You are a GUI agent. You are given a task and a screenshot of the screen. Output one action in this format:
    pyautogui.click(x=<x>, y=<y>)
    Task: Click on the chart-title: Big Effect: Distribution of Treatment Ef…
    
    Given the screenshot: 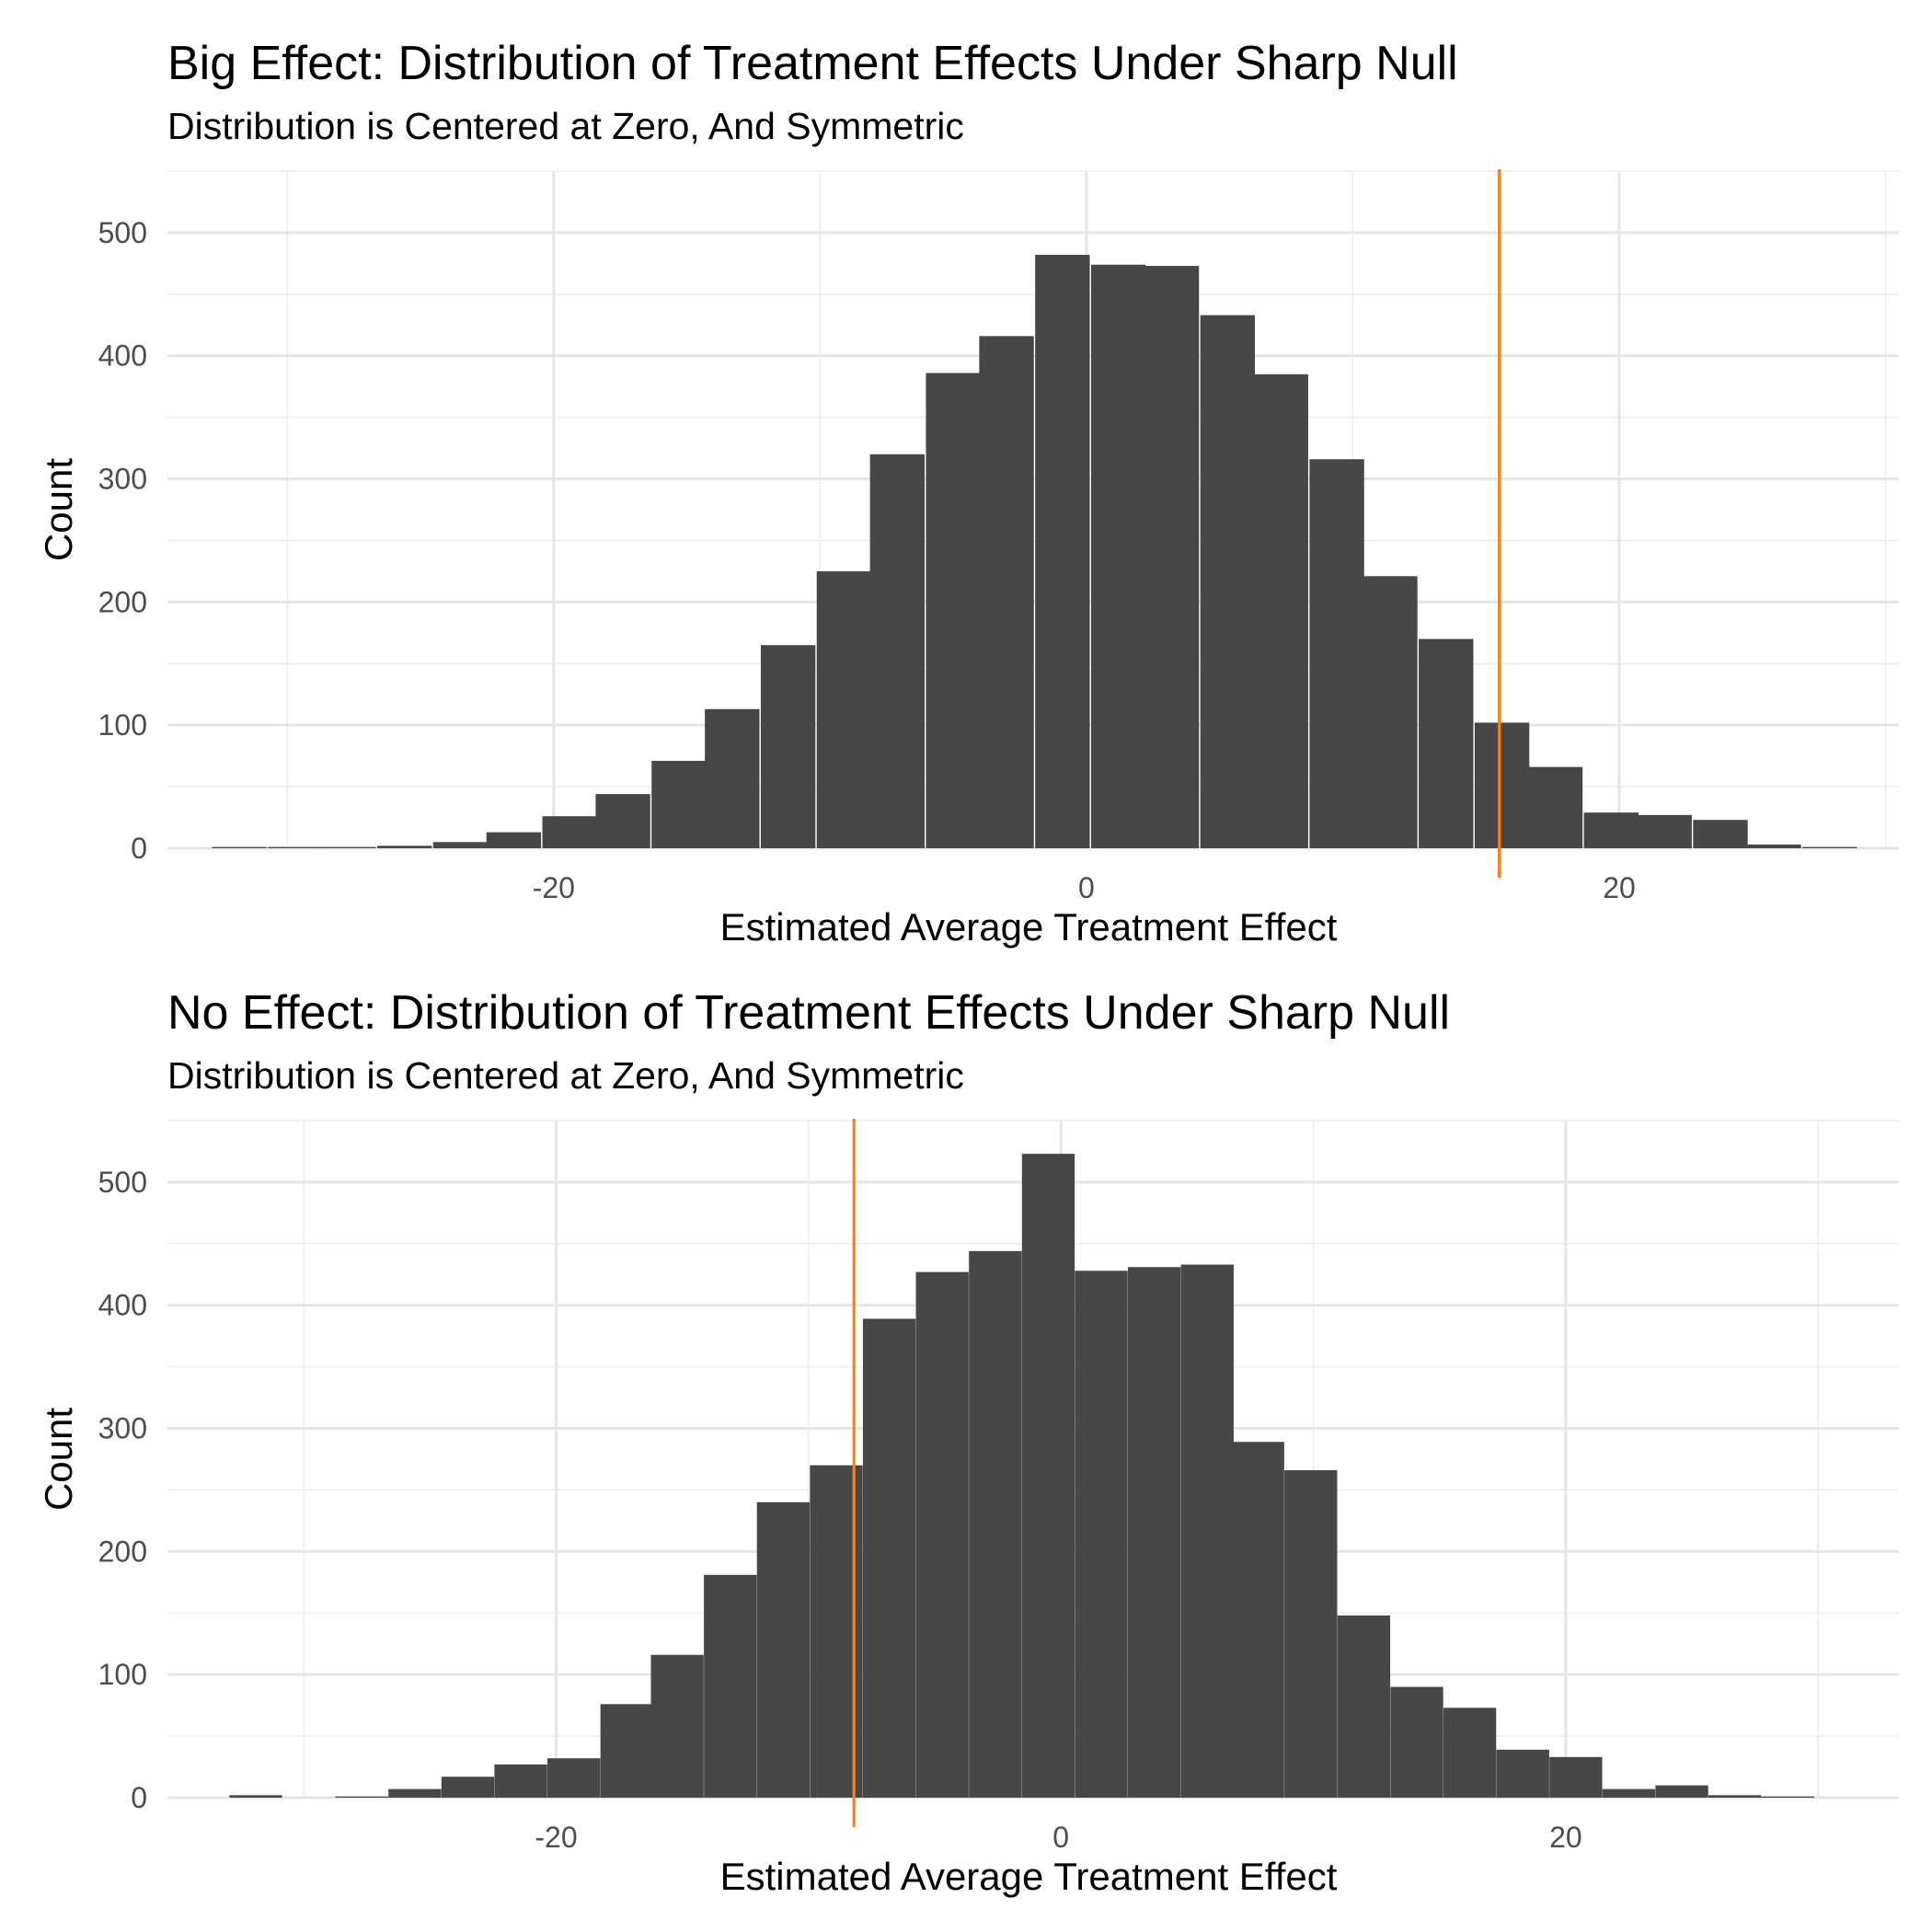 What is the action you would take?
    pyautogui.click(x=812, y=63)
    